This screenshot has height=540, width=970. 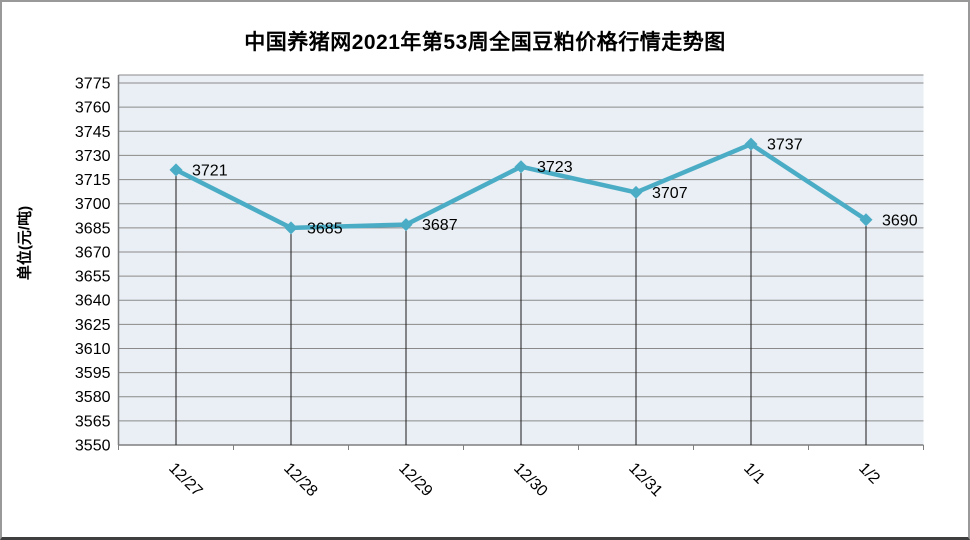 What do you see at coordinates (93, 397) in the screenshot?
I see `y-tick-label: 3580` at bounding box center [93, 397].